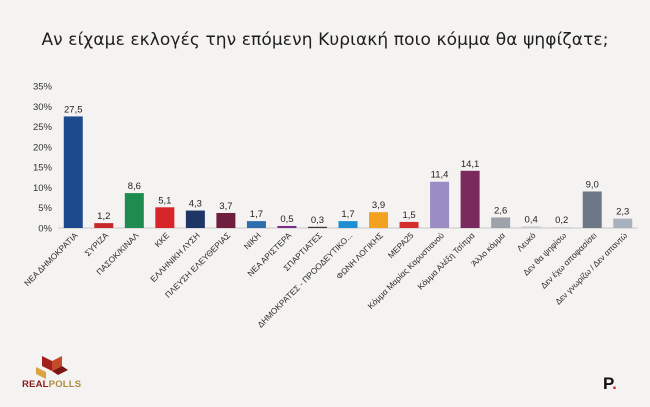 The image size is (650, 407). What do you see at coordinates (52, 367) in the screenshot?
I see `realpolls-logo-icon` at bounding box center [52, 367].